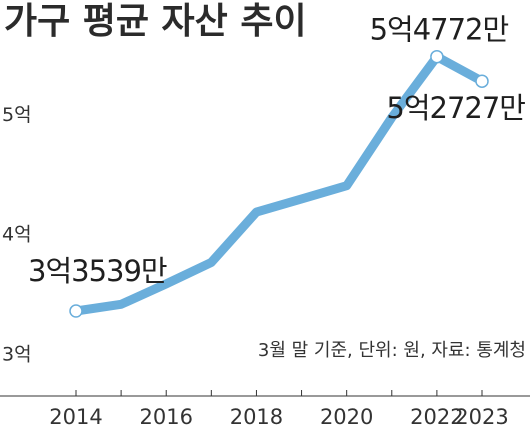 Image resolution: width=530 pixels, height=431 pixels. What do you see at coordinates (17, 115) in the screenshot?
I see `y-tick-label: 5억` at bounding box center [17, 115].